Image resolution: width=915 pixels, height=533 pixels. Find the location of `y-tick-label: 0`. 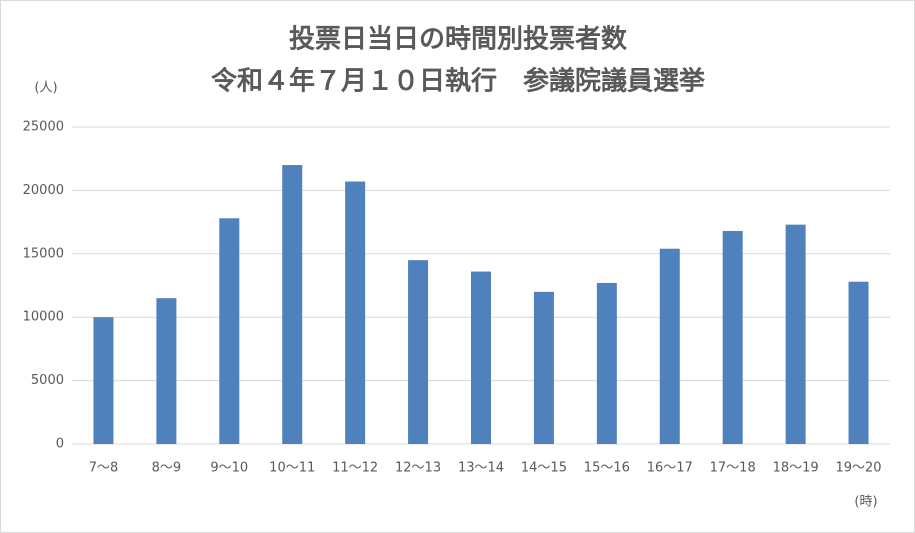

y-tick-label: 0 is located at coordinates (60, 444).